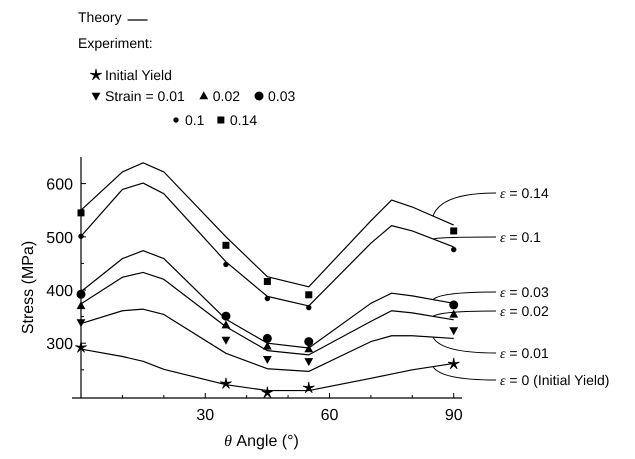 This screenshot has width=635, height=459. I want to click on legend-label: ε = 0.01, so click(524, 353).